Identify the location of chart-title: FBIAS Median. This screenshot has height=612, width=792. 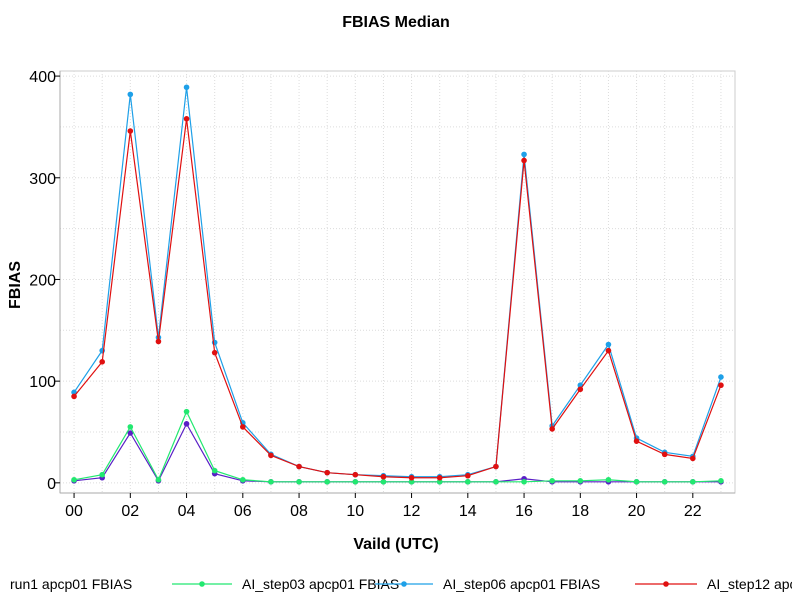
(396, 22).